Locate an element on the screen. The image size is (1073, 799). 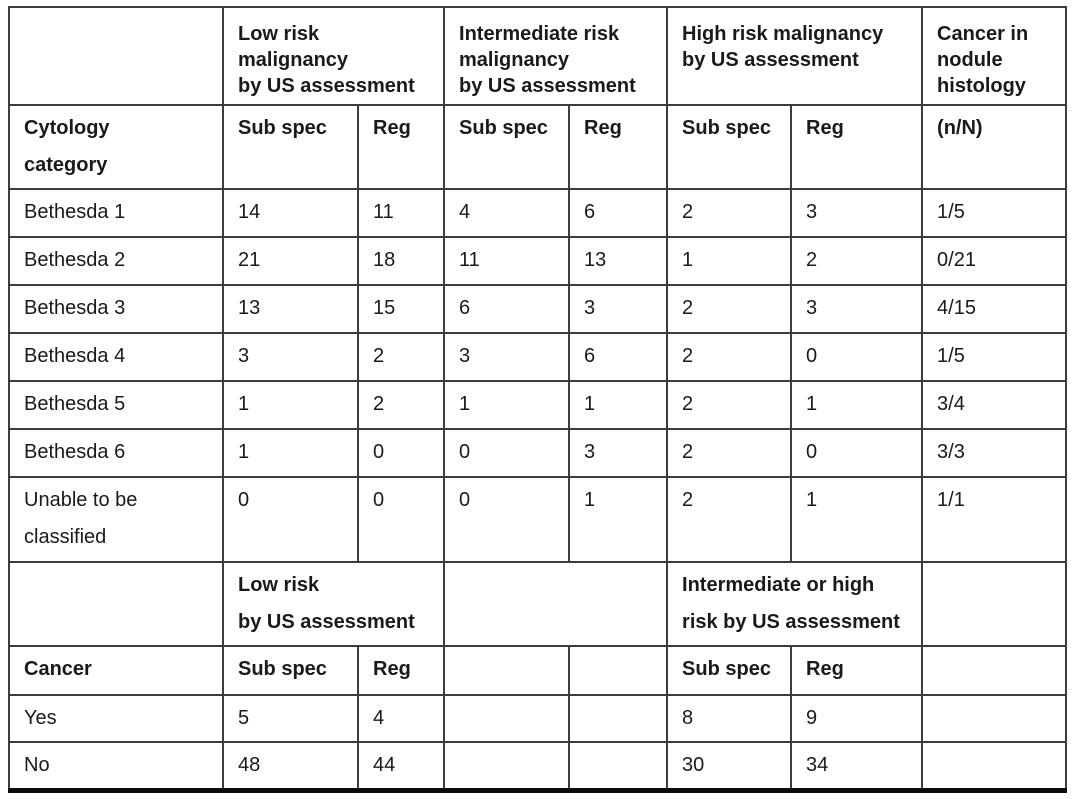
group-header-high-risk: High risk malignancy by US assessment is located at coordinates (795, 56).